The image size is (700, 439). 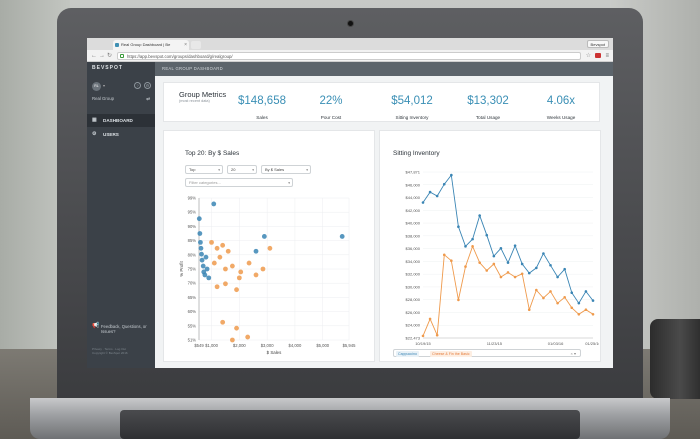 I want to click on clear-icon: × ▾, so click(x=573, y=353).